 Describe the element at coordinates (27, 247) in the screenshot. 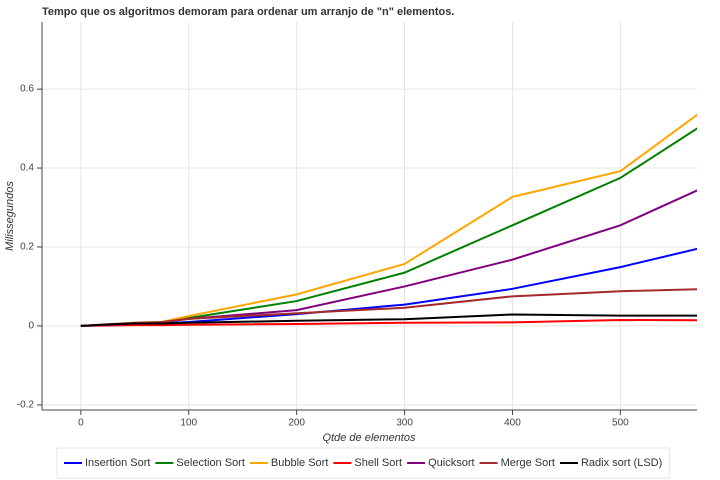

I see `y-tick-label: 0.2` at that location.